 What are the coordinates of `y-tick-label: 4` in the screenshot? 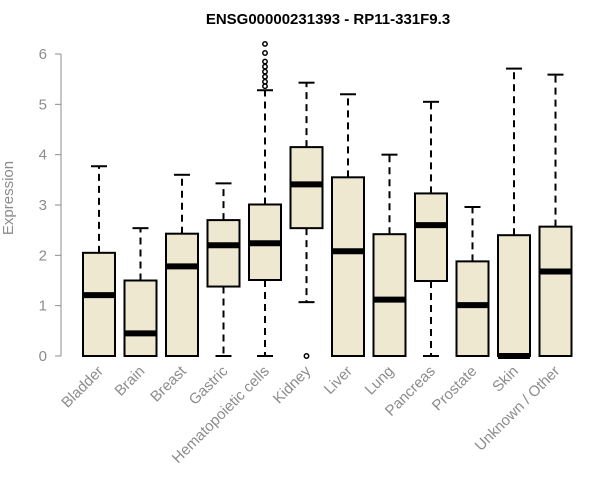 It's located at (43, 155).